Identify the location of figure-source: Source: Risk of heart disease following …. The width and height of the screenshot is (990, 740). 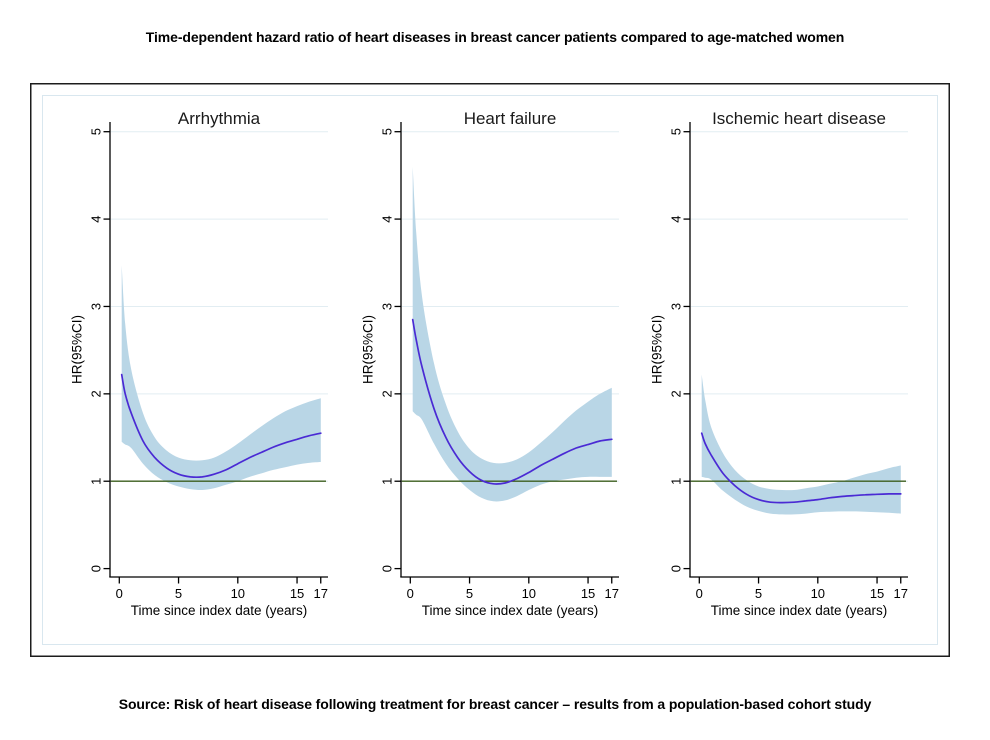
(495, 704).